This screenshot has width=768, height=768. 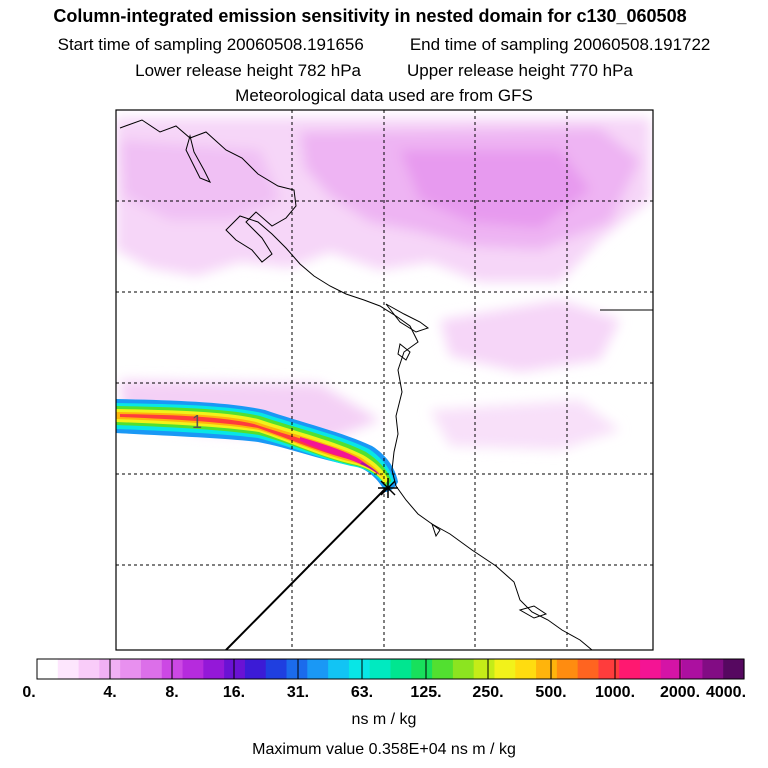 I want to click on start-time: Start time of sampling 20060508.191656, so click(x=210, y=44).